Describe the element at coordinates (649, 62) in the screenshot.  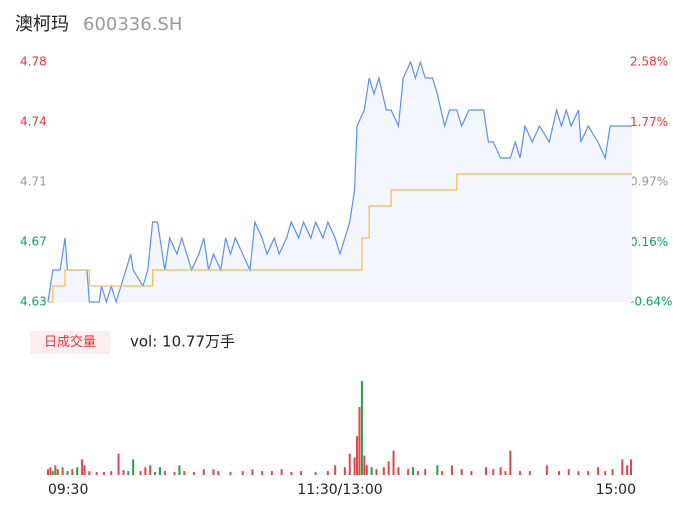
I see `y2-tick-label: 2.58%` at that location.